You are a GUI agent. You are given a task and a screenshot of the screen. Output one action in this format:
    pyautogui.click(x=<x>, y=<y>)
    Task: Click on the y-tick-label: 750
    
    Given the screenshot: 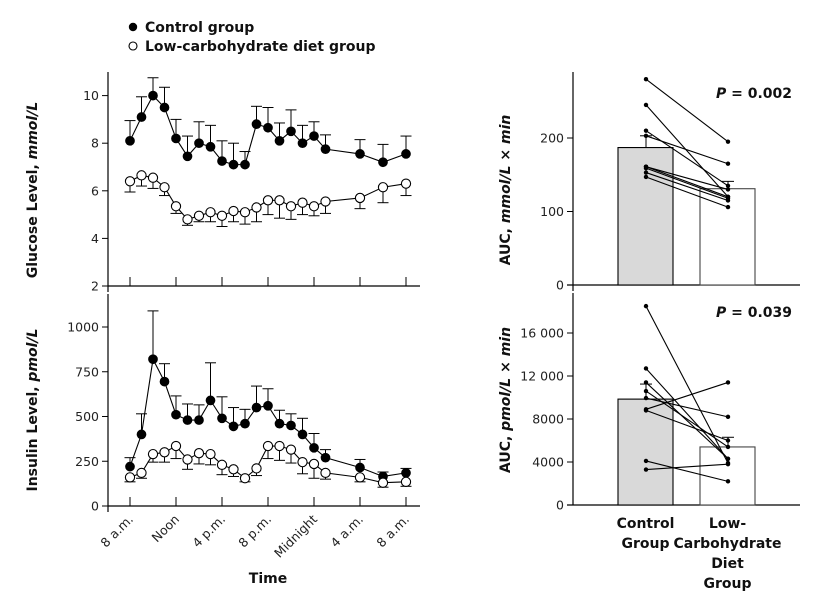 What is the action you would take?
    pyautogui.click(x=87, y=371)
    